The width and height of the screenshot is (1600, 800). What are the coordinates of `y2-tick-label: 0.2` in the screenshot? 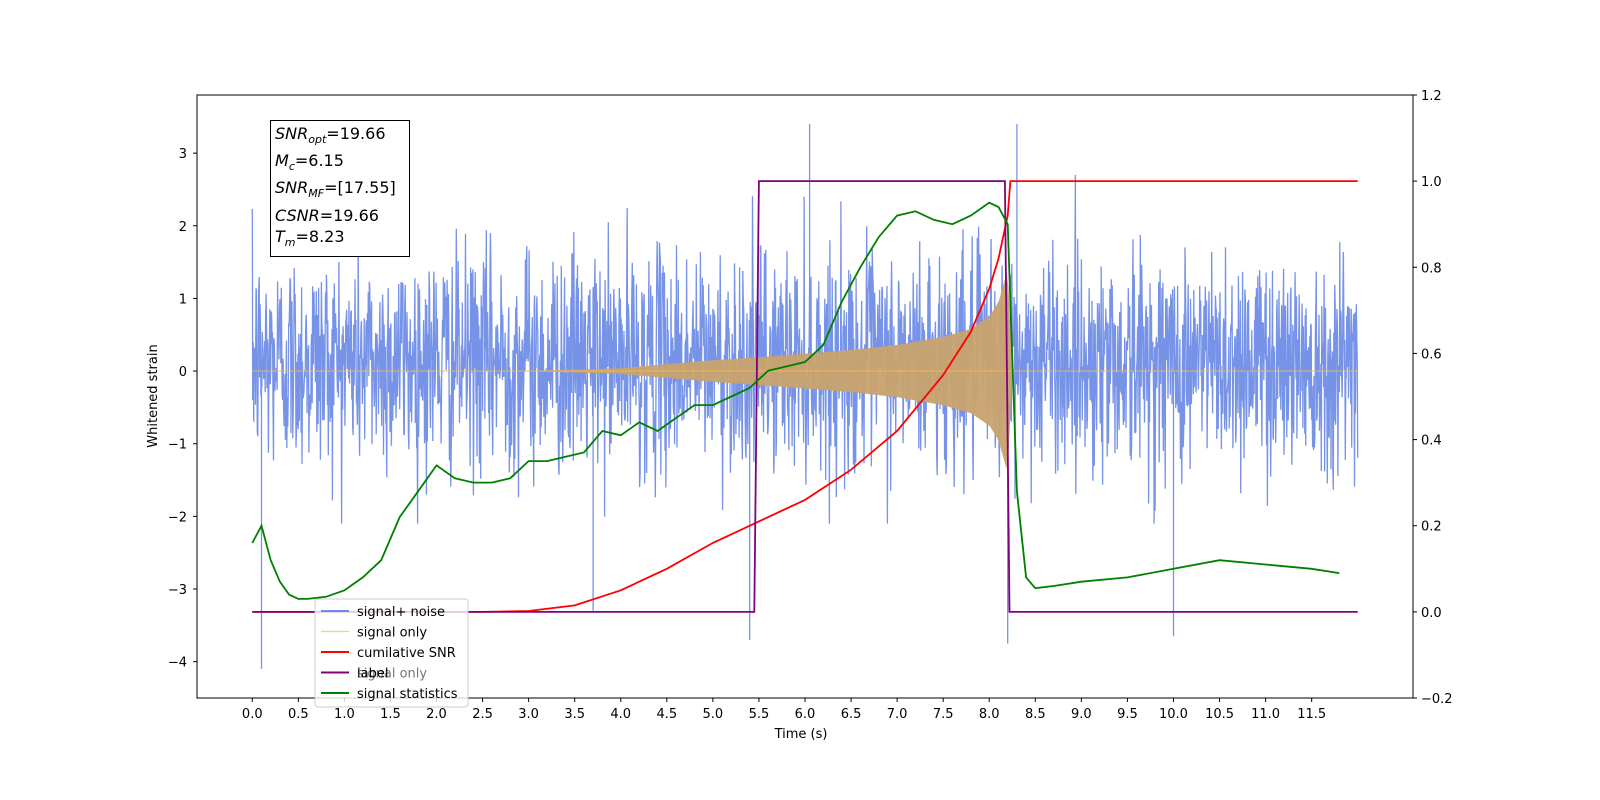 It's located at (1431, 527).